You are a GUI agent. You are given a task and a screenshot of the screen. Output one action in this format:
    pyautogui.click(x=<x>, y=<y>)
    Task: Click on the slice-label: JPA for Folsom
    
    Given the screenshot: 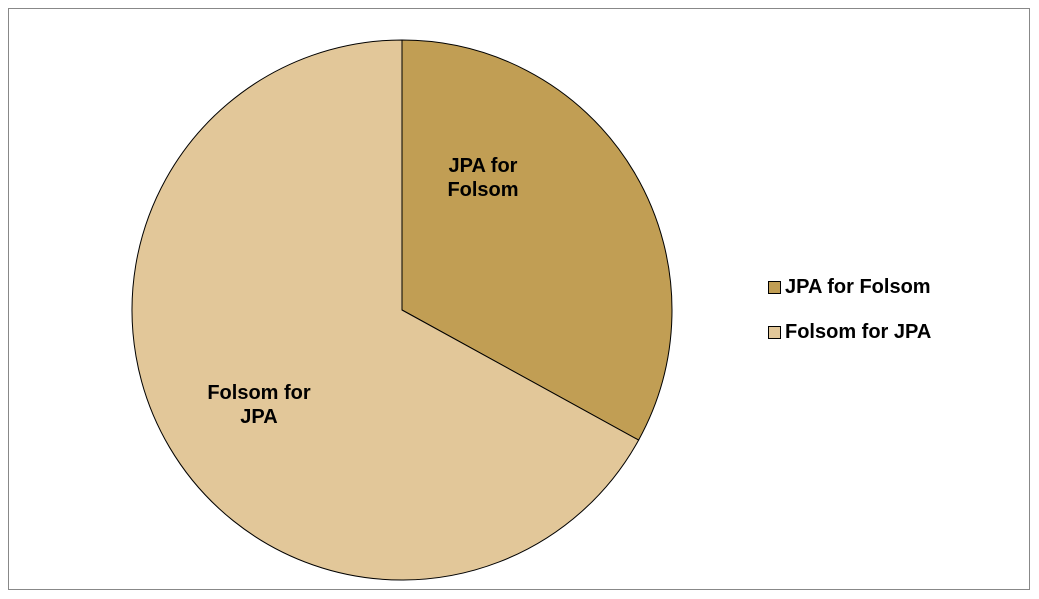 What is the action you would take?
    pyautogui.click(x=483, y=178)
    